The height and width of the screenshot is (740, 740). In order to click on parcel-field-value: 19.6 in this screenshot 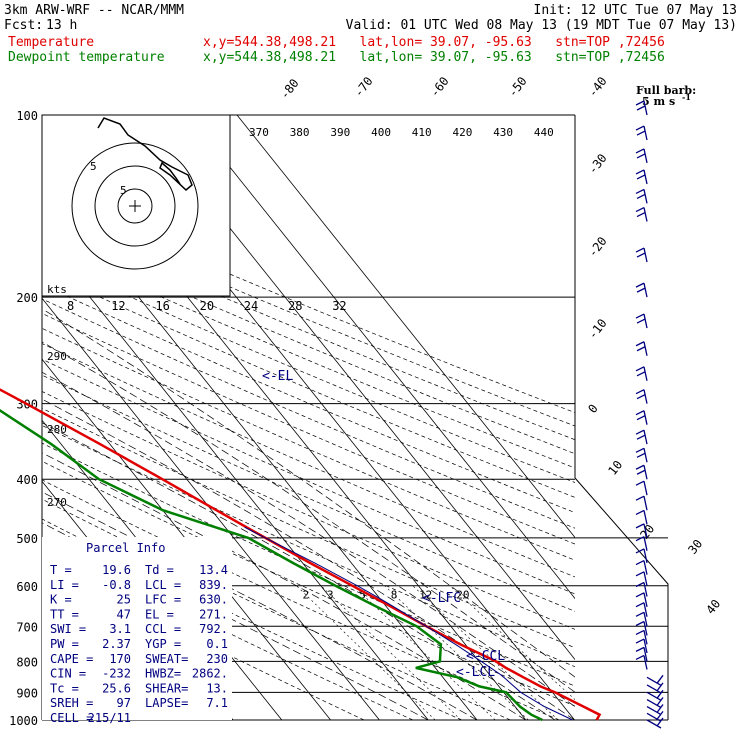, I will do `click(116, 570)`.